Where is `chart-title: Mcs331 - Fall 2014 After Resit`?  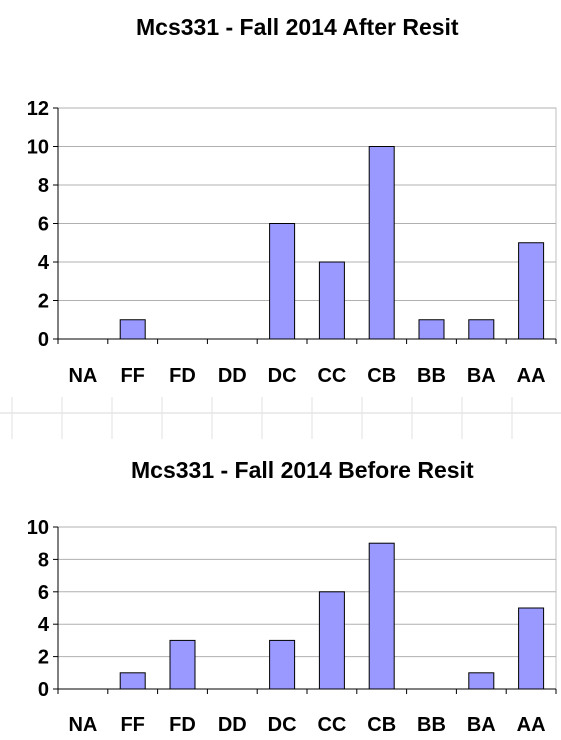
chart-title: Mcs331 - Fall 2014 After Resit is located at coordinates (297, 27).